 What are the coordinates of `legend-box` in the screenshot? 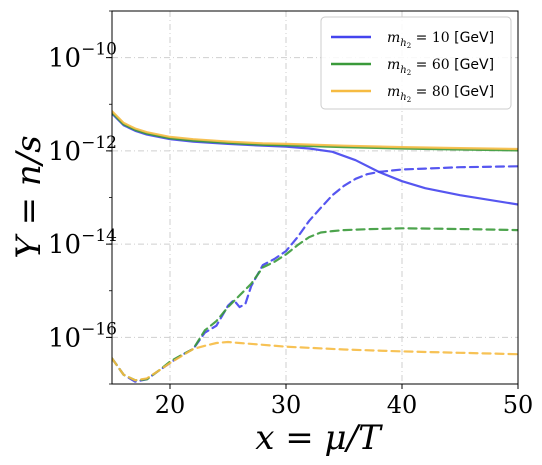 It's located at (416, 63).